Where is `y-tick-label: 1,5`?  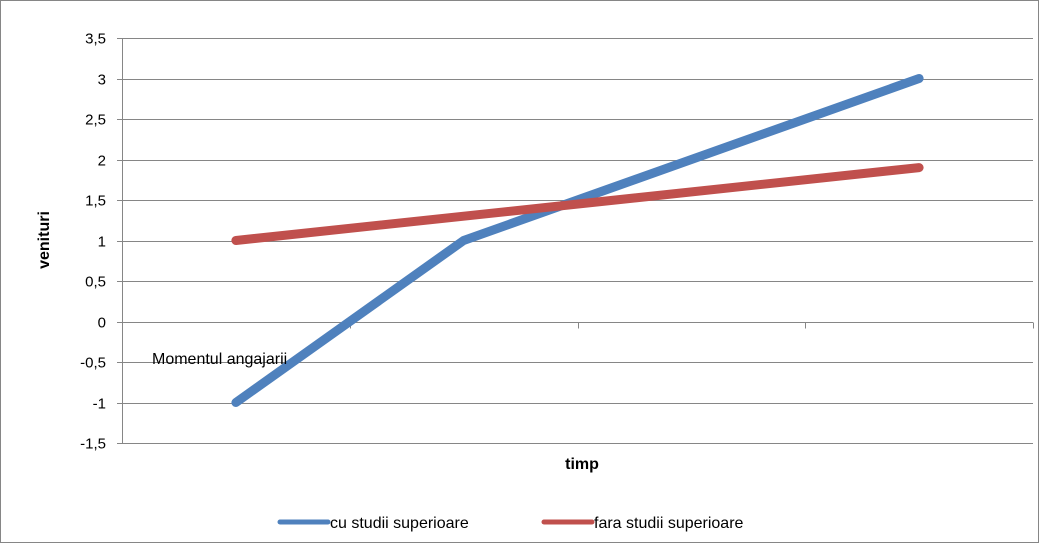
y-tick-label: 1,5 is located at coordinates (95, 201).